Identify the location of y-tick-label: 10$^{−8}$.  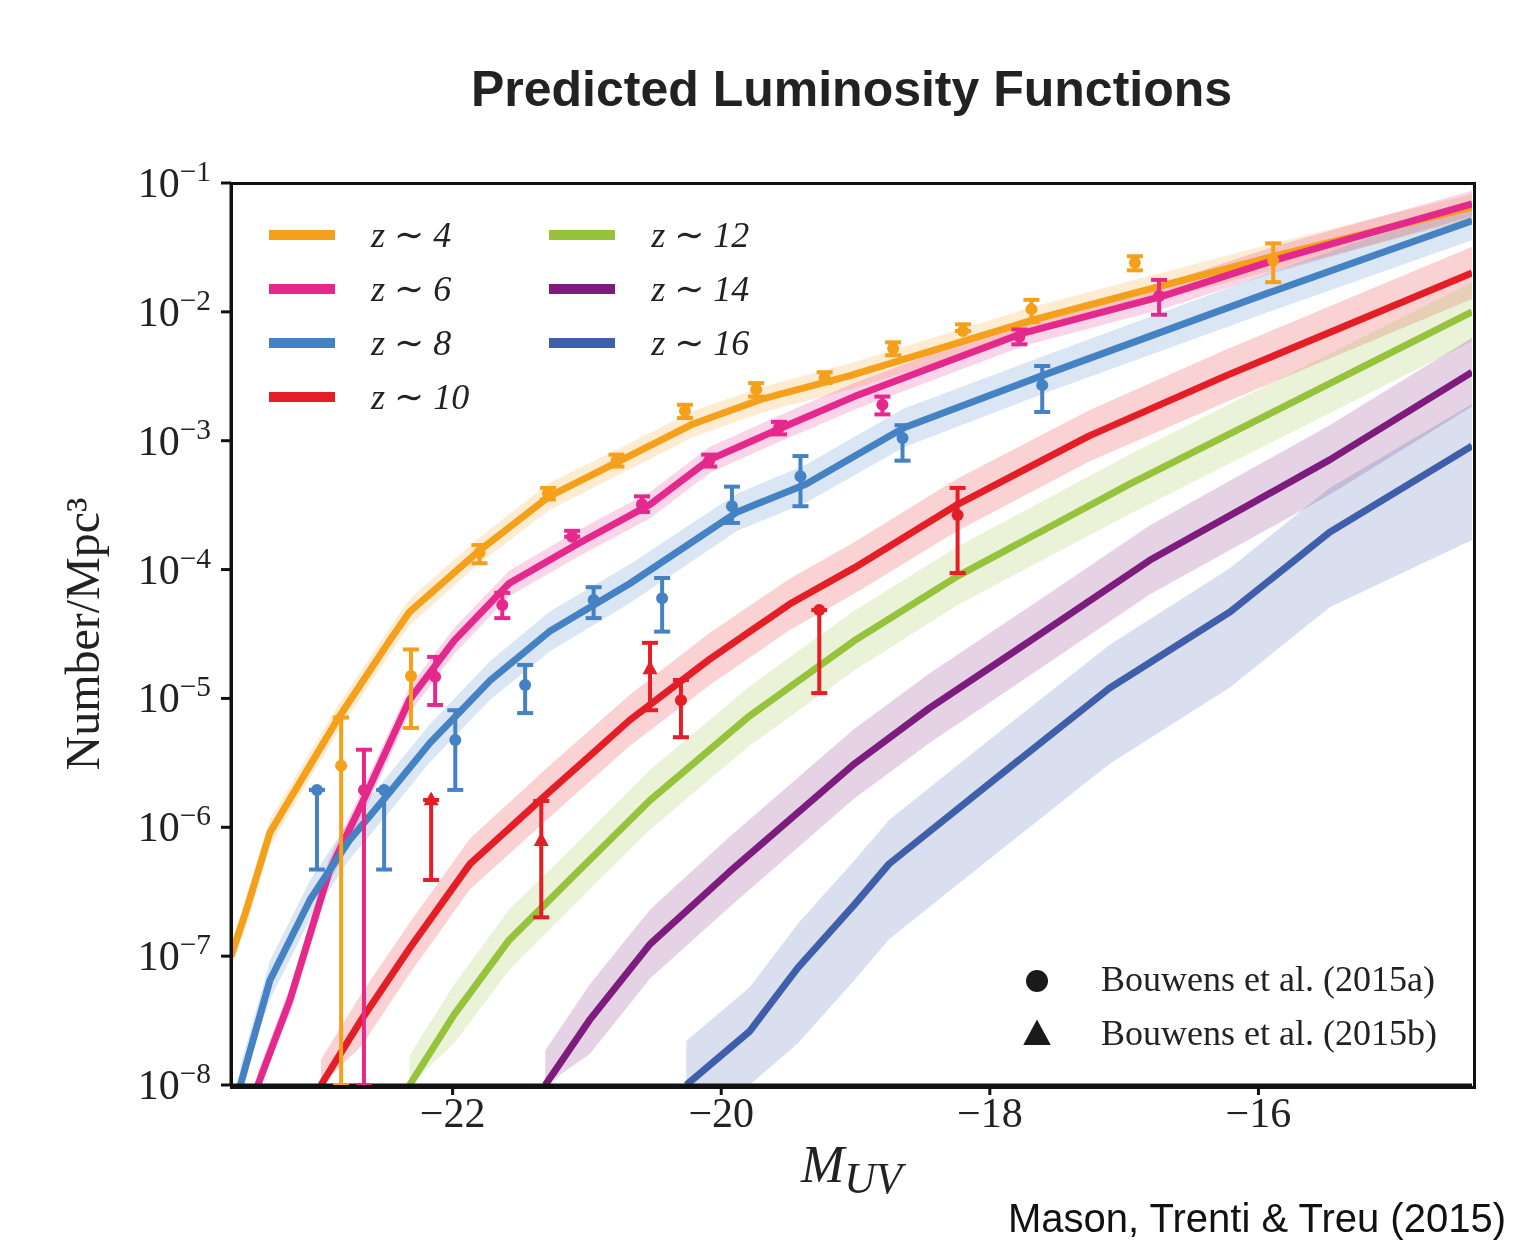
(174, 1082).